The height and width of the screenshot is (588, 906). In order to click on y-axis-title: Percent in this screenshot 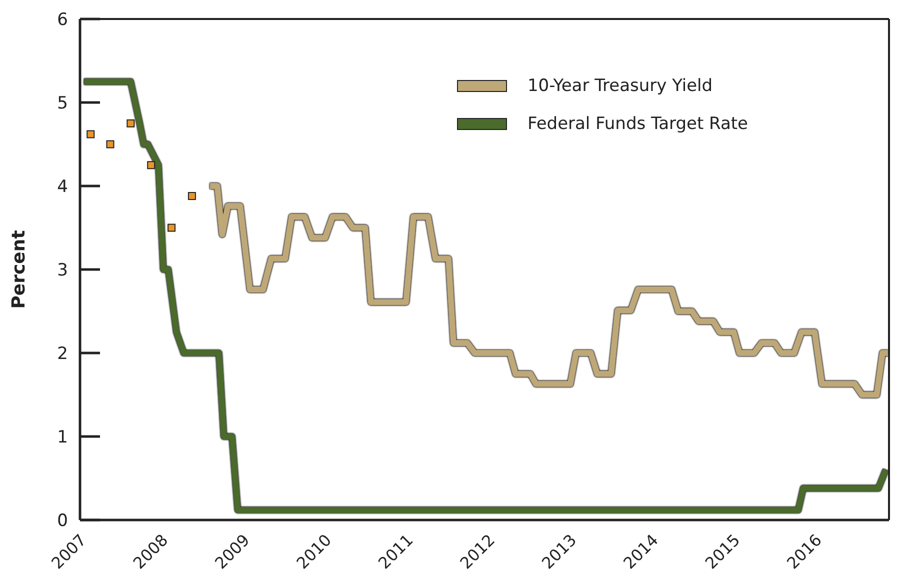, I will do `click(19, 269)`.